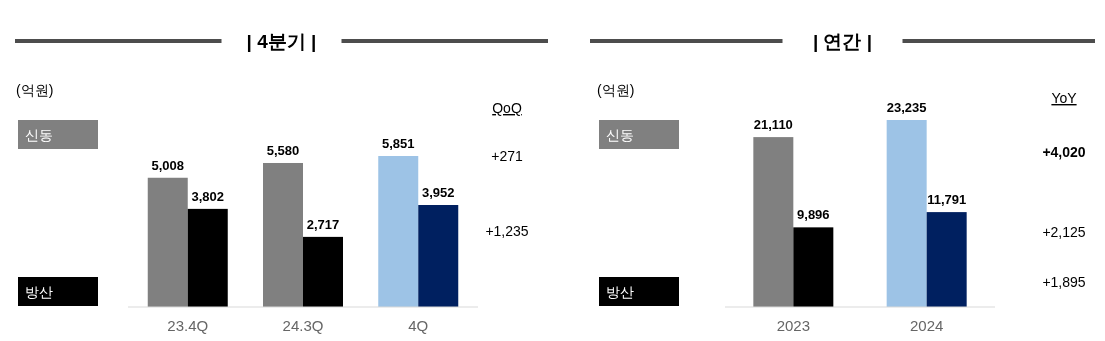 The image size is (1105, 341). Describe the element at coordinates (281, 41) in the screenshot. I see `chart-title: | 4분기 |` at that location.